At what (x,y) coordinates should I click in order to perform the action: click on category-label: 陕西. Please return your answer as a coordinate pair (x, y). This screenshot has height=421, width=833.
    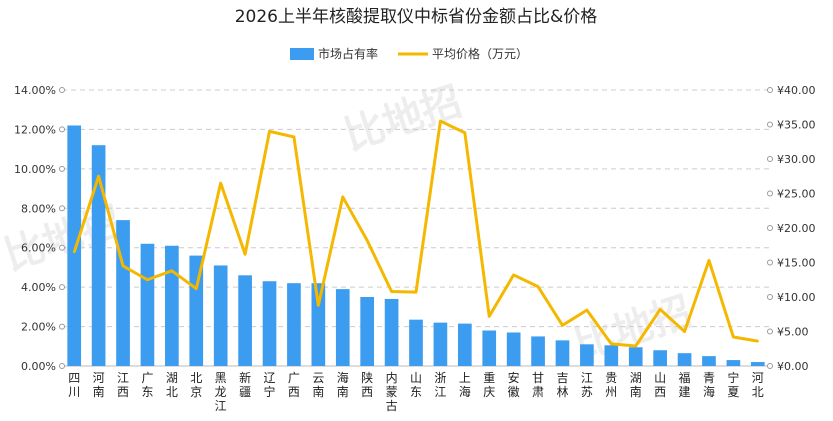
    Looking at the image, I should click on (367, 384).